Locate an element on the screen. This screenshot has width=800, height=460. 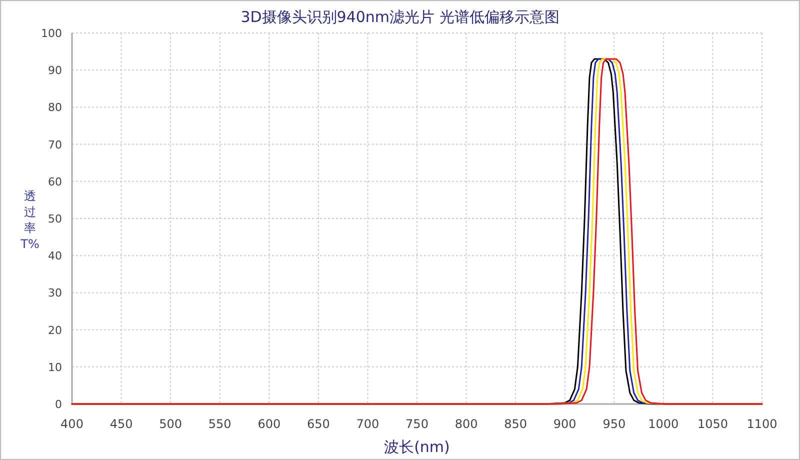
x-tick-label: 750 is located at coordinates (417, 424).